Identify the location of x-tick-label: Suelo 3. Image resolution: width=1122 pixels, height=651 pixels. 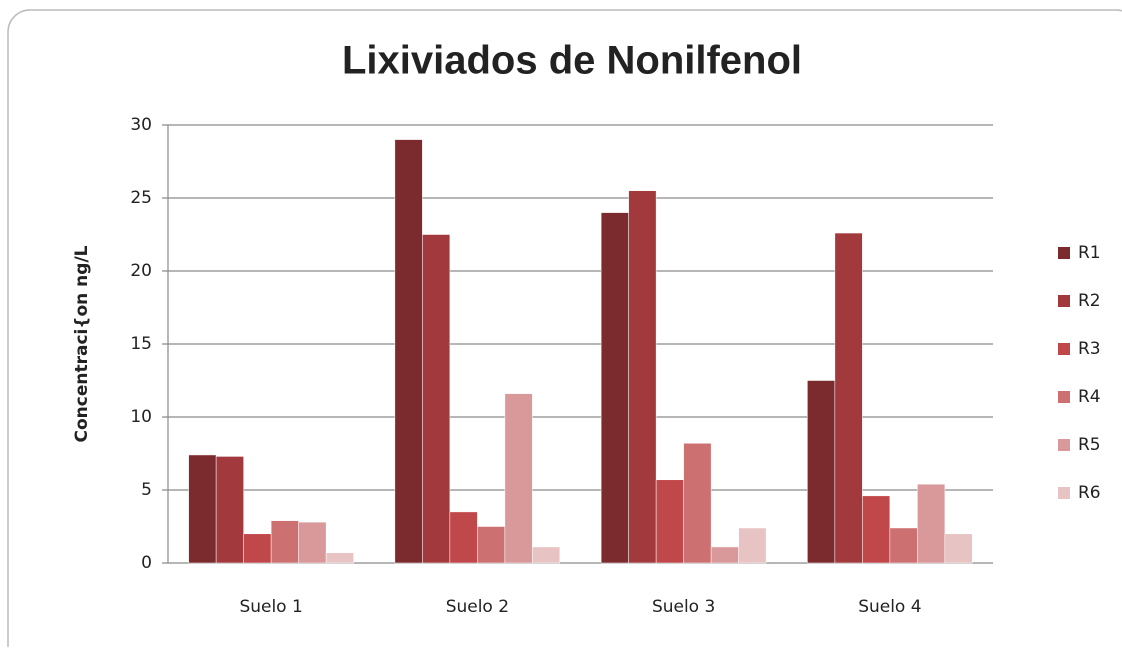
(683, 607).